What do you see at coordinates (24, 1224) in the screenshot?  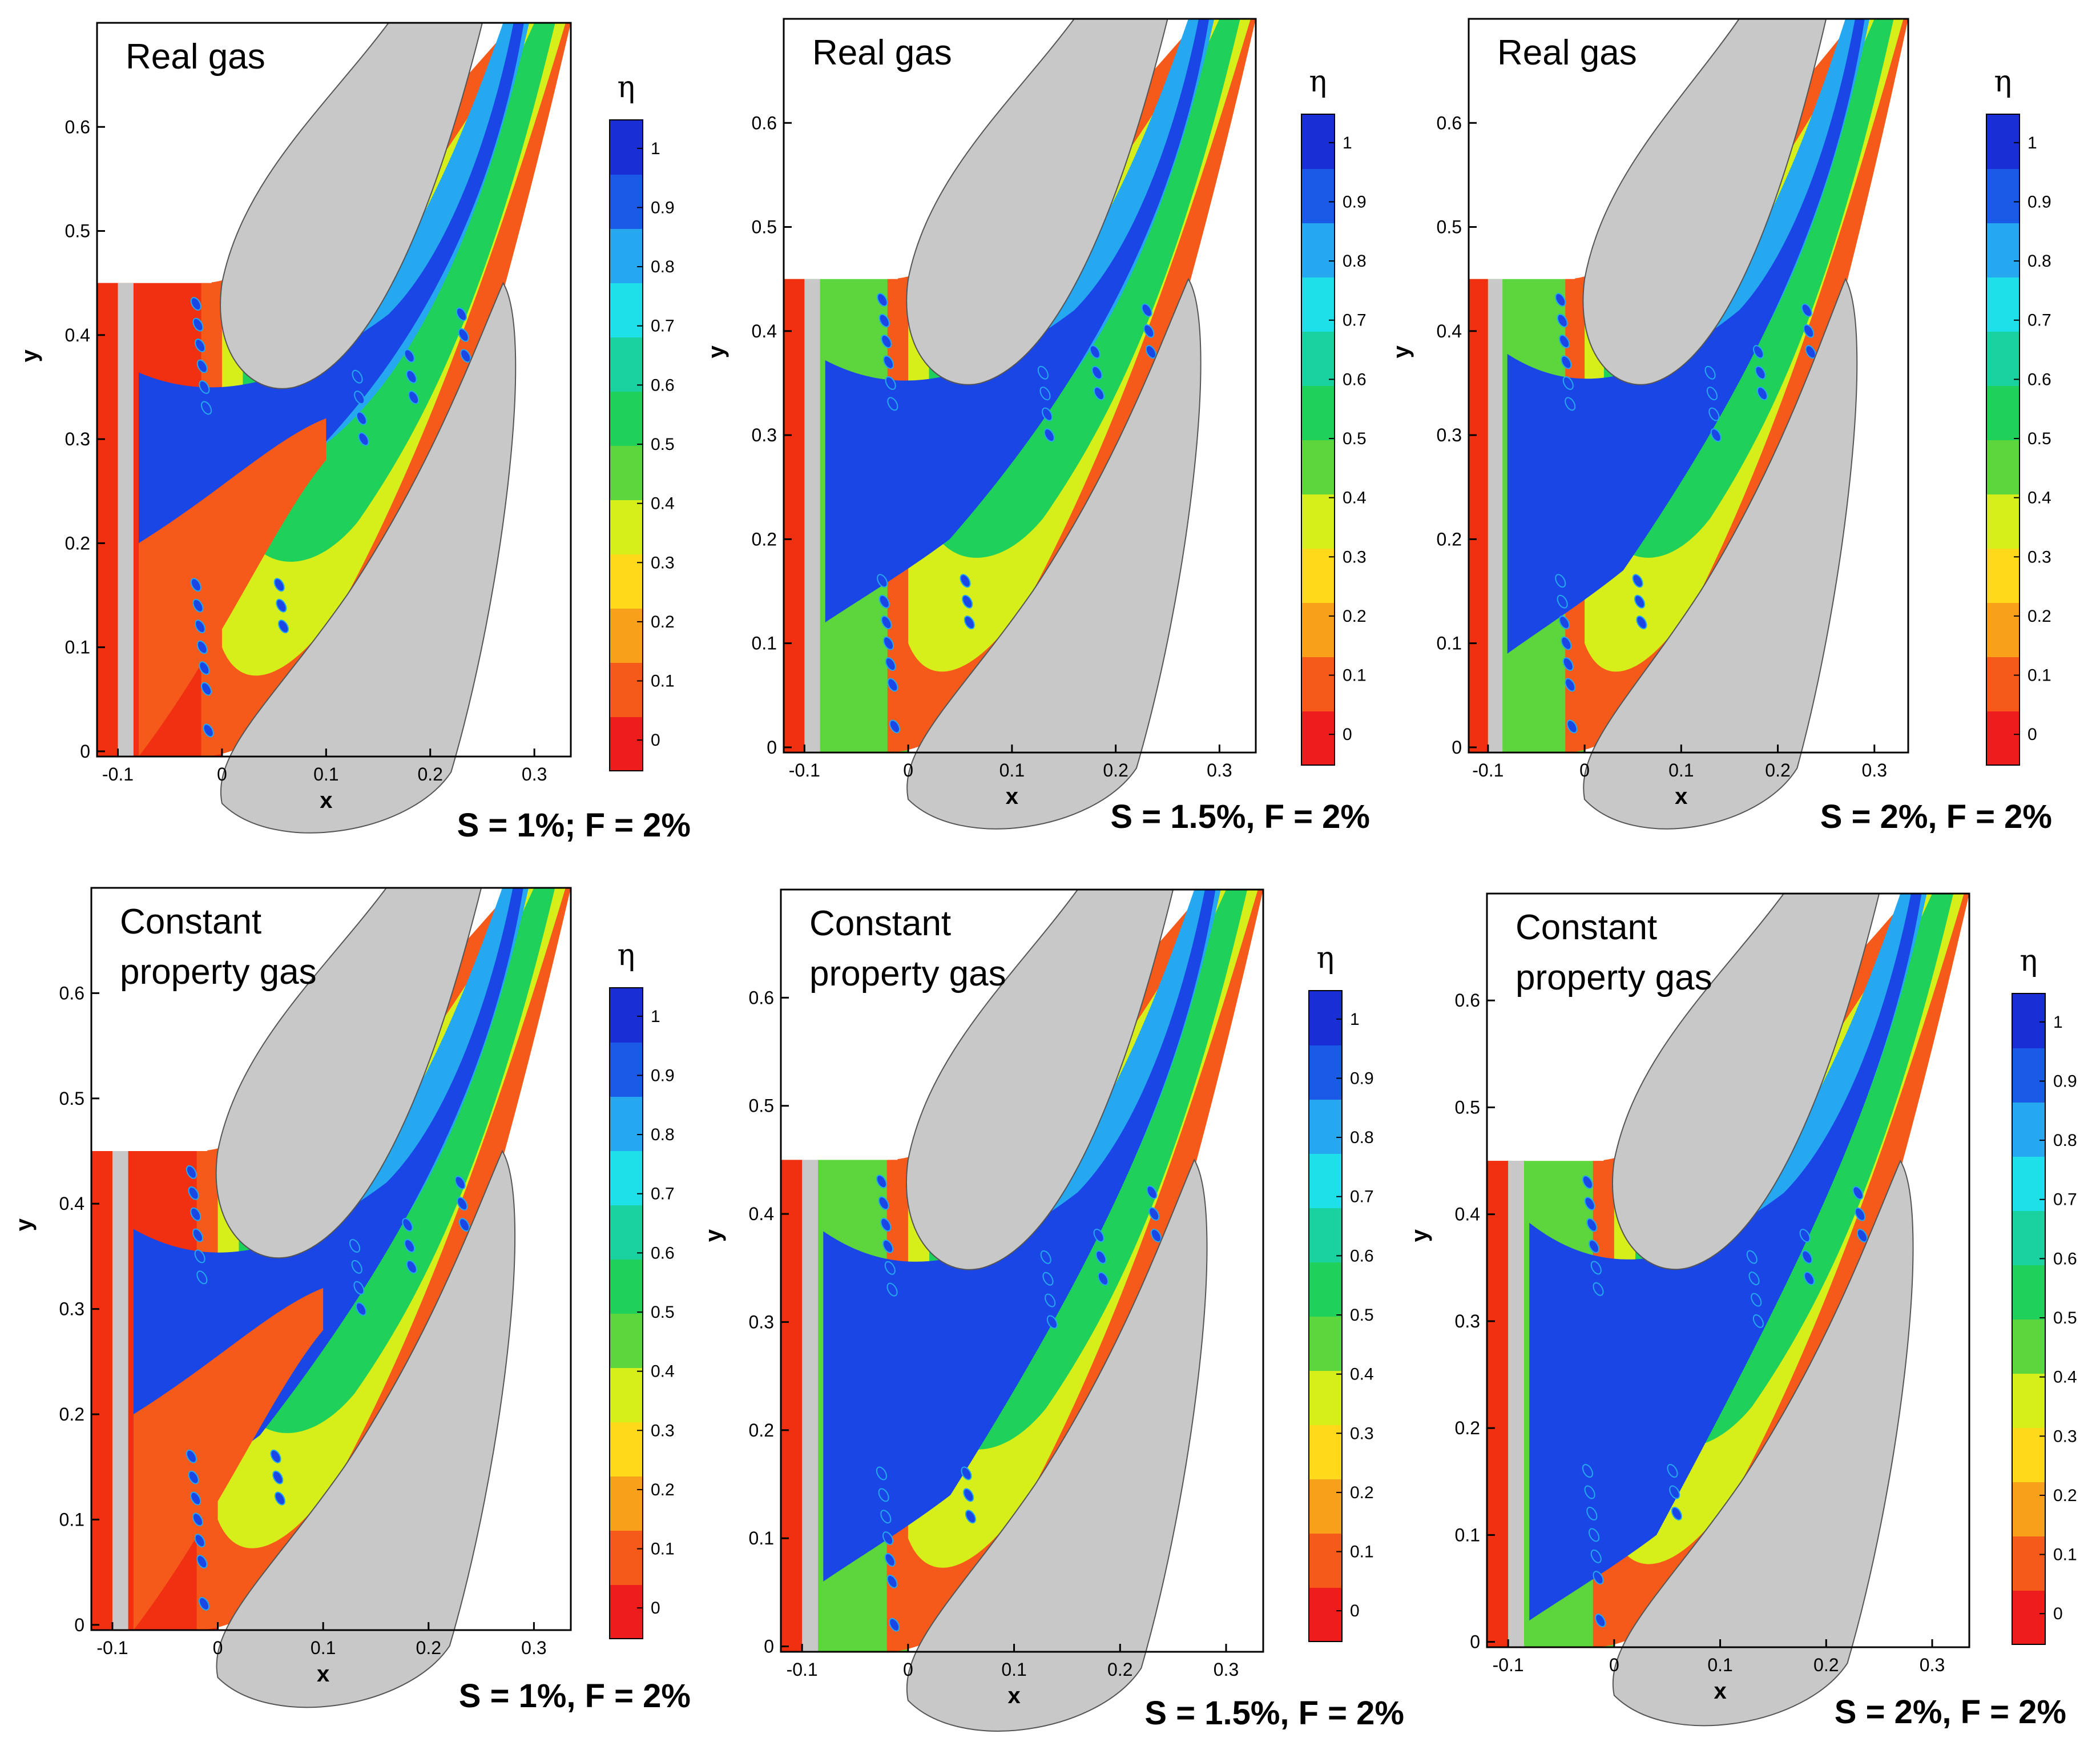 I see `y-axis-label: y` at bounding box center [24, 1224].